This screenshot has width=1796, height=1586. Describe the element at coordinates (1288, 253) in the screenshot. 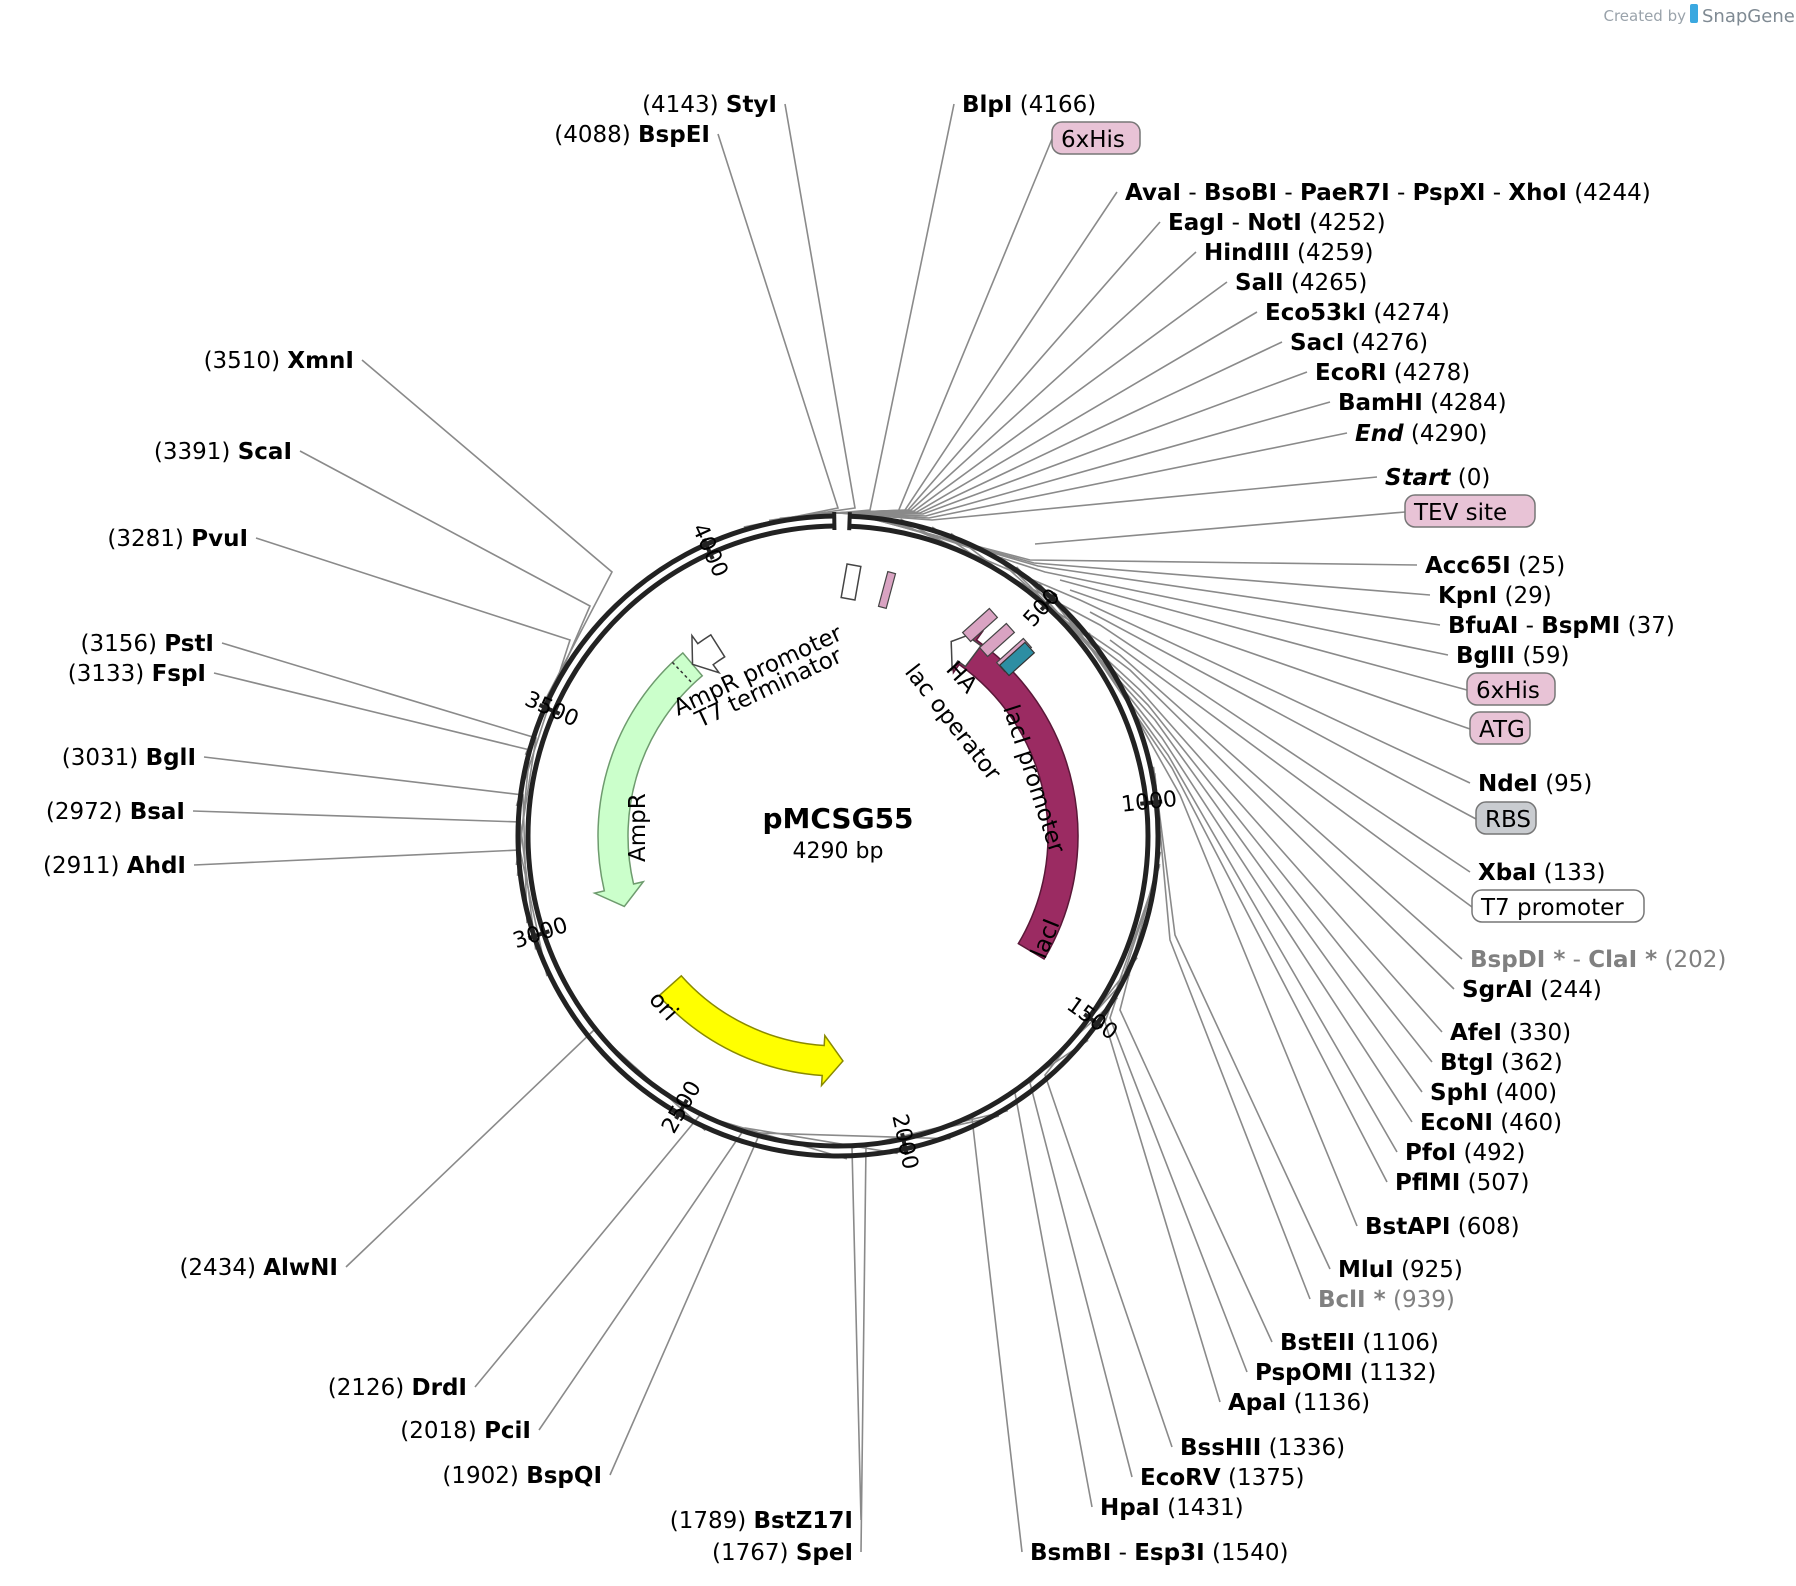

I see `restriction-site-label: HindIII (4259)` at that location.